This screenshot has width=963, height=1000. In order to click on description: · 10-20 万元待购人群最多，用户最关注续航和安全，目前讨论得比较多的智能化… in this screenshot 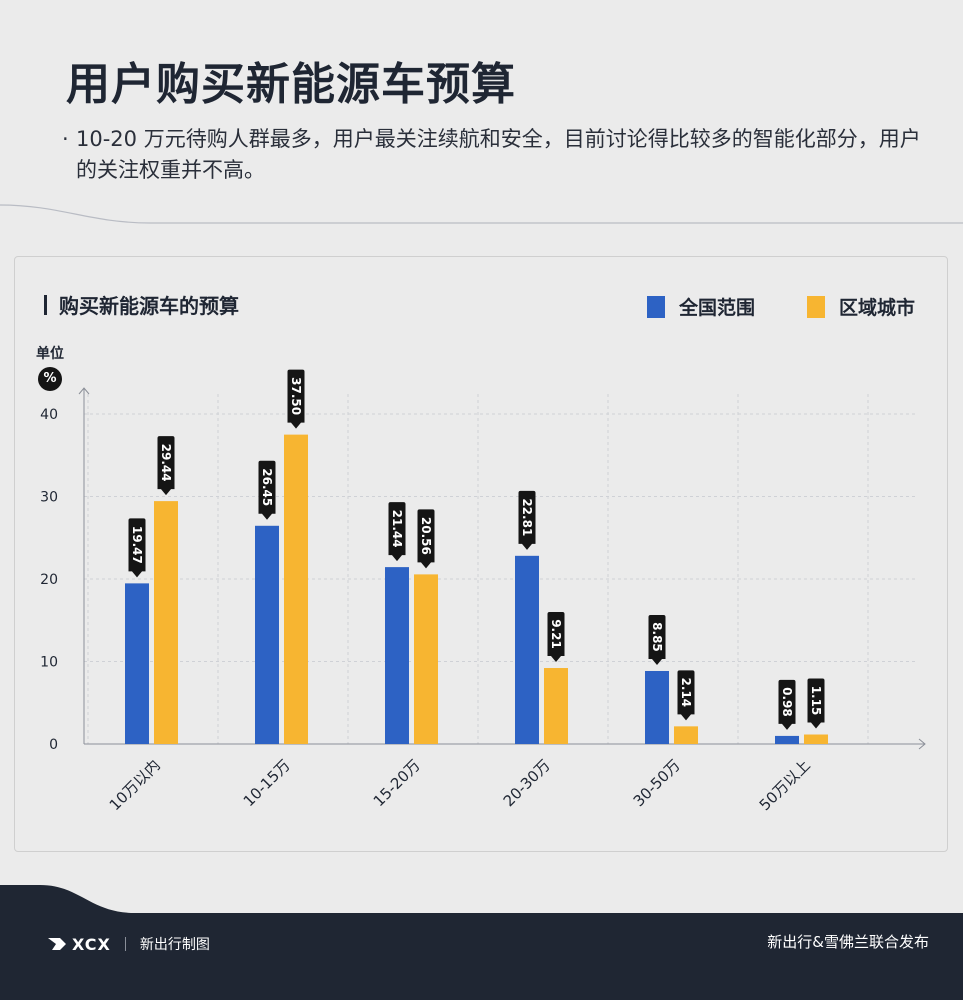, I will do `click(497, 155)`.